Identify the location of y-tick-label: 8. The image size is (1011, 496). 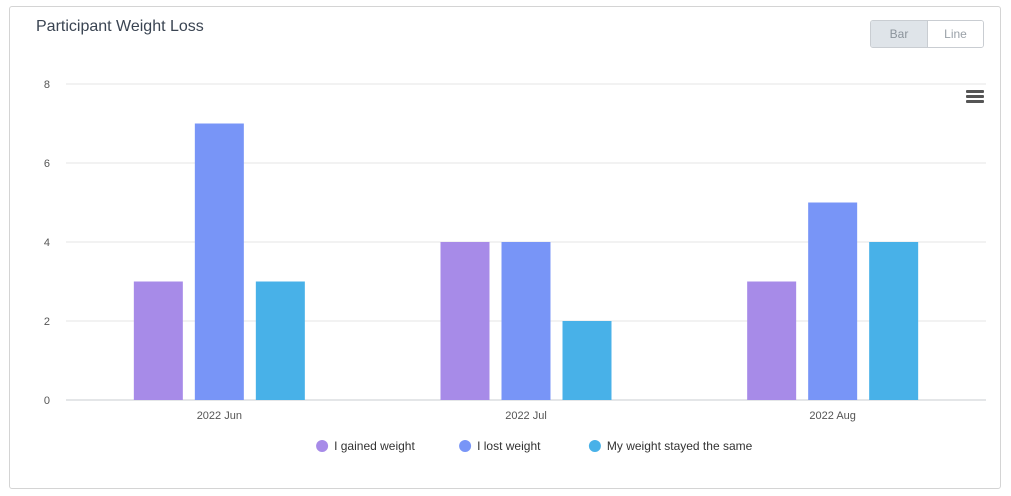
(47, 85).